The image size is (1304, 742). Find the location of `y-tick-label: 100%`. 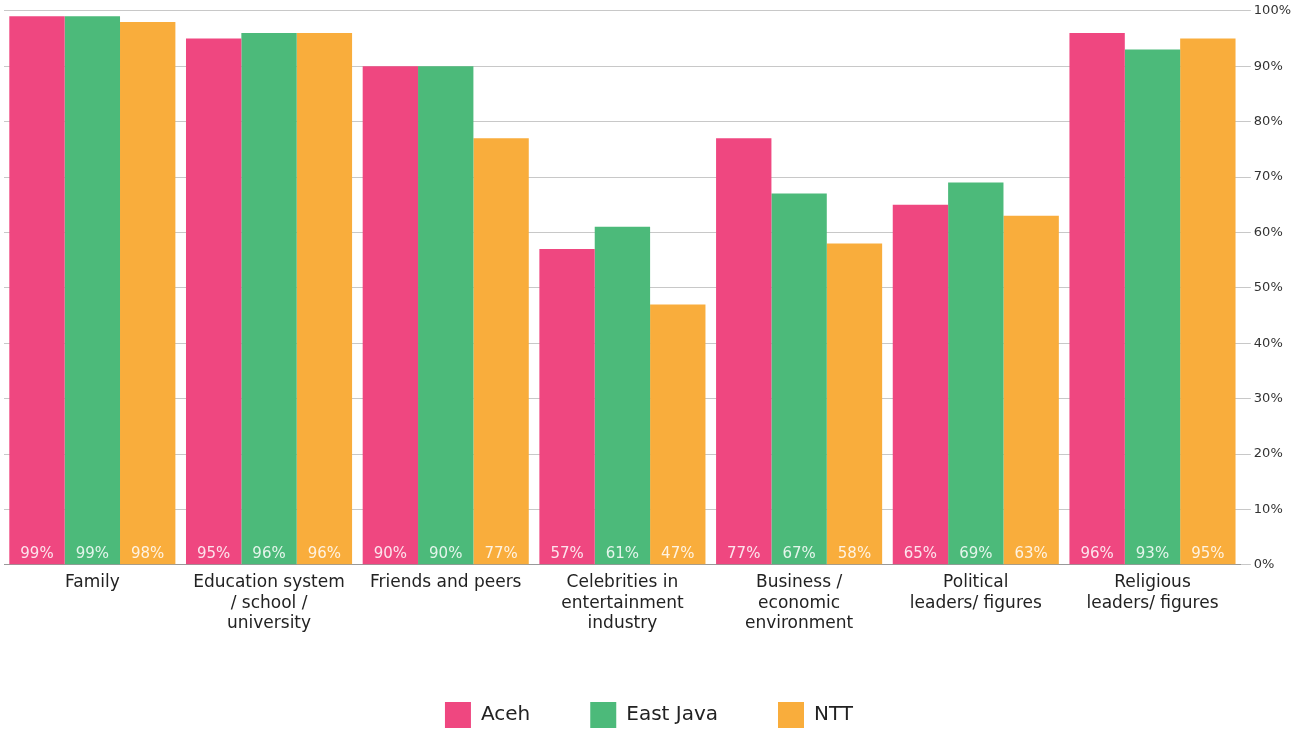

y-tick-label: 100% is located at coordinates (1272, 10).